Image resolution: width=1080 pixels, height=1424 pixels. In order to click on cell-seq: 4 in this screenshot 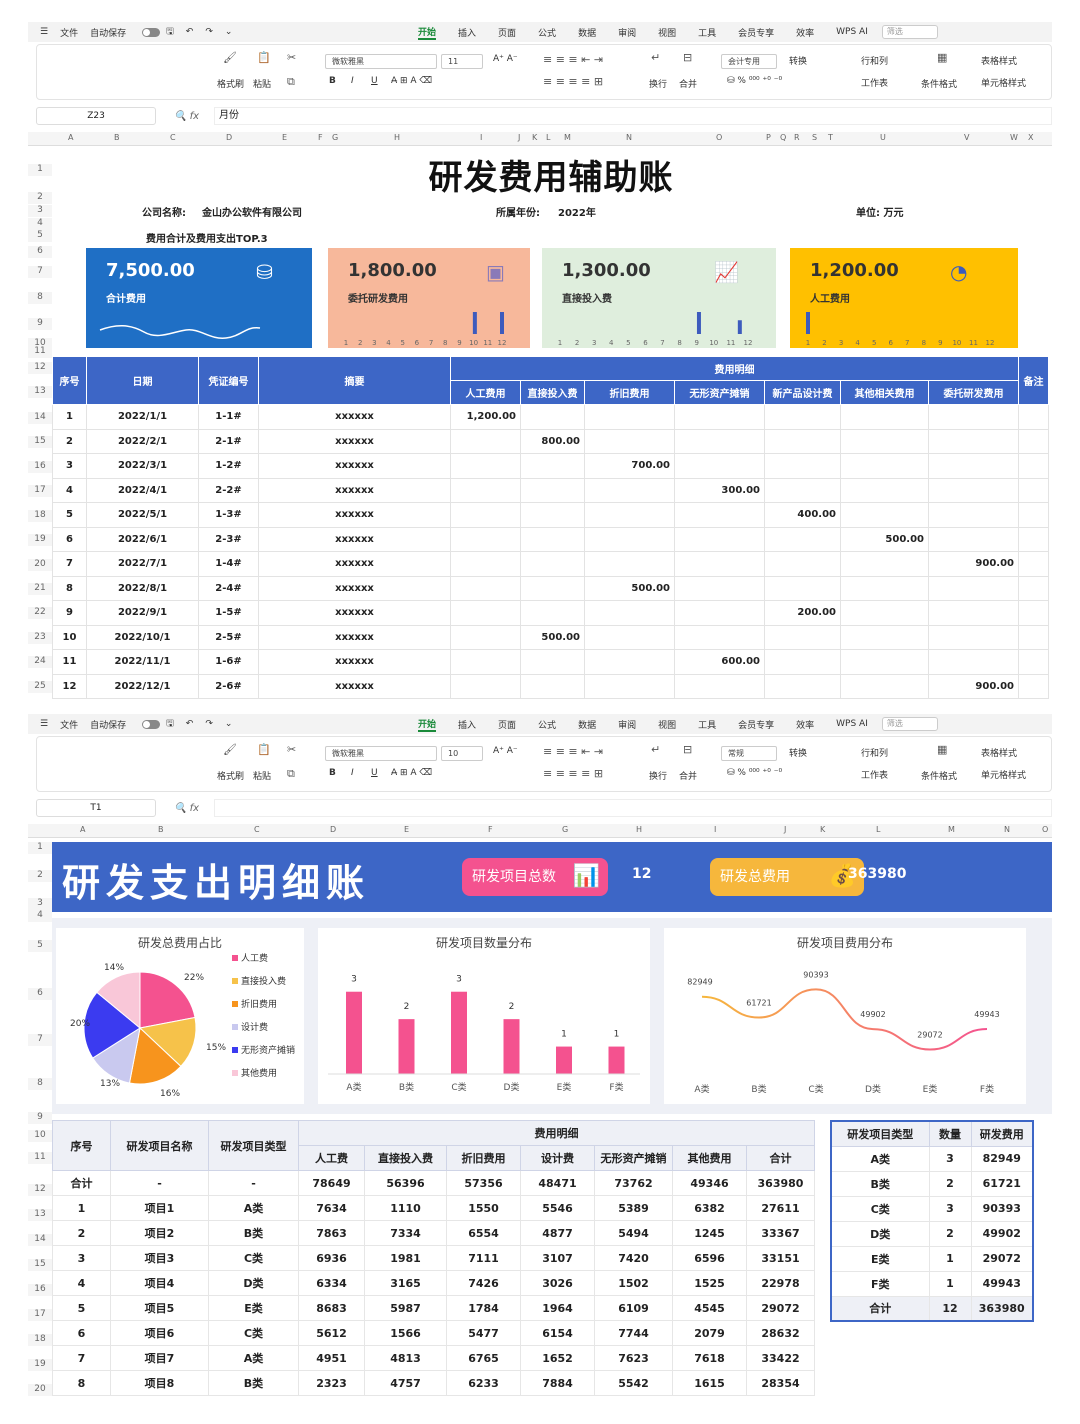, I will do `click(81, 1283)`.